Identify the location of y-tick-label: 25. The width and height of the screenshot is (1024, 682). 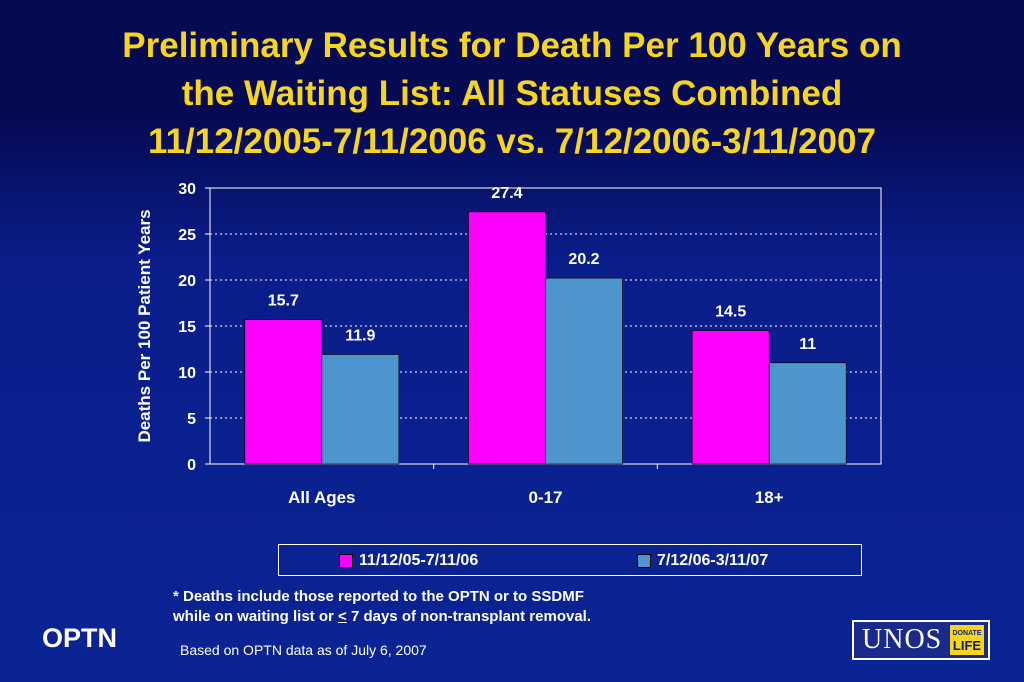
(187, 235).